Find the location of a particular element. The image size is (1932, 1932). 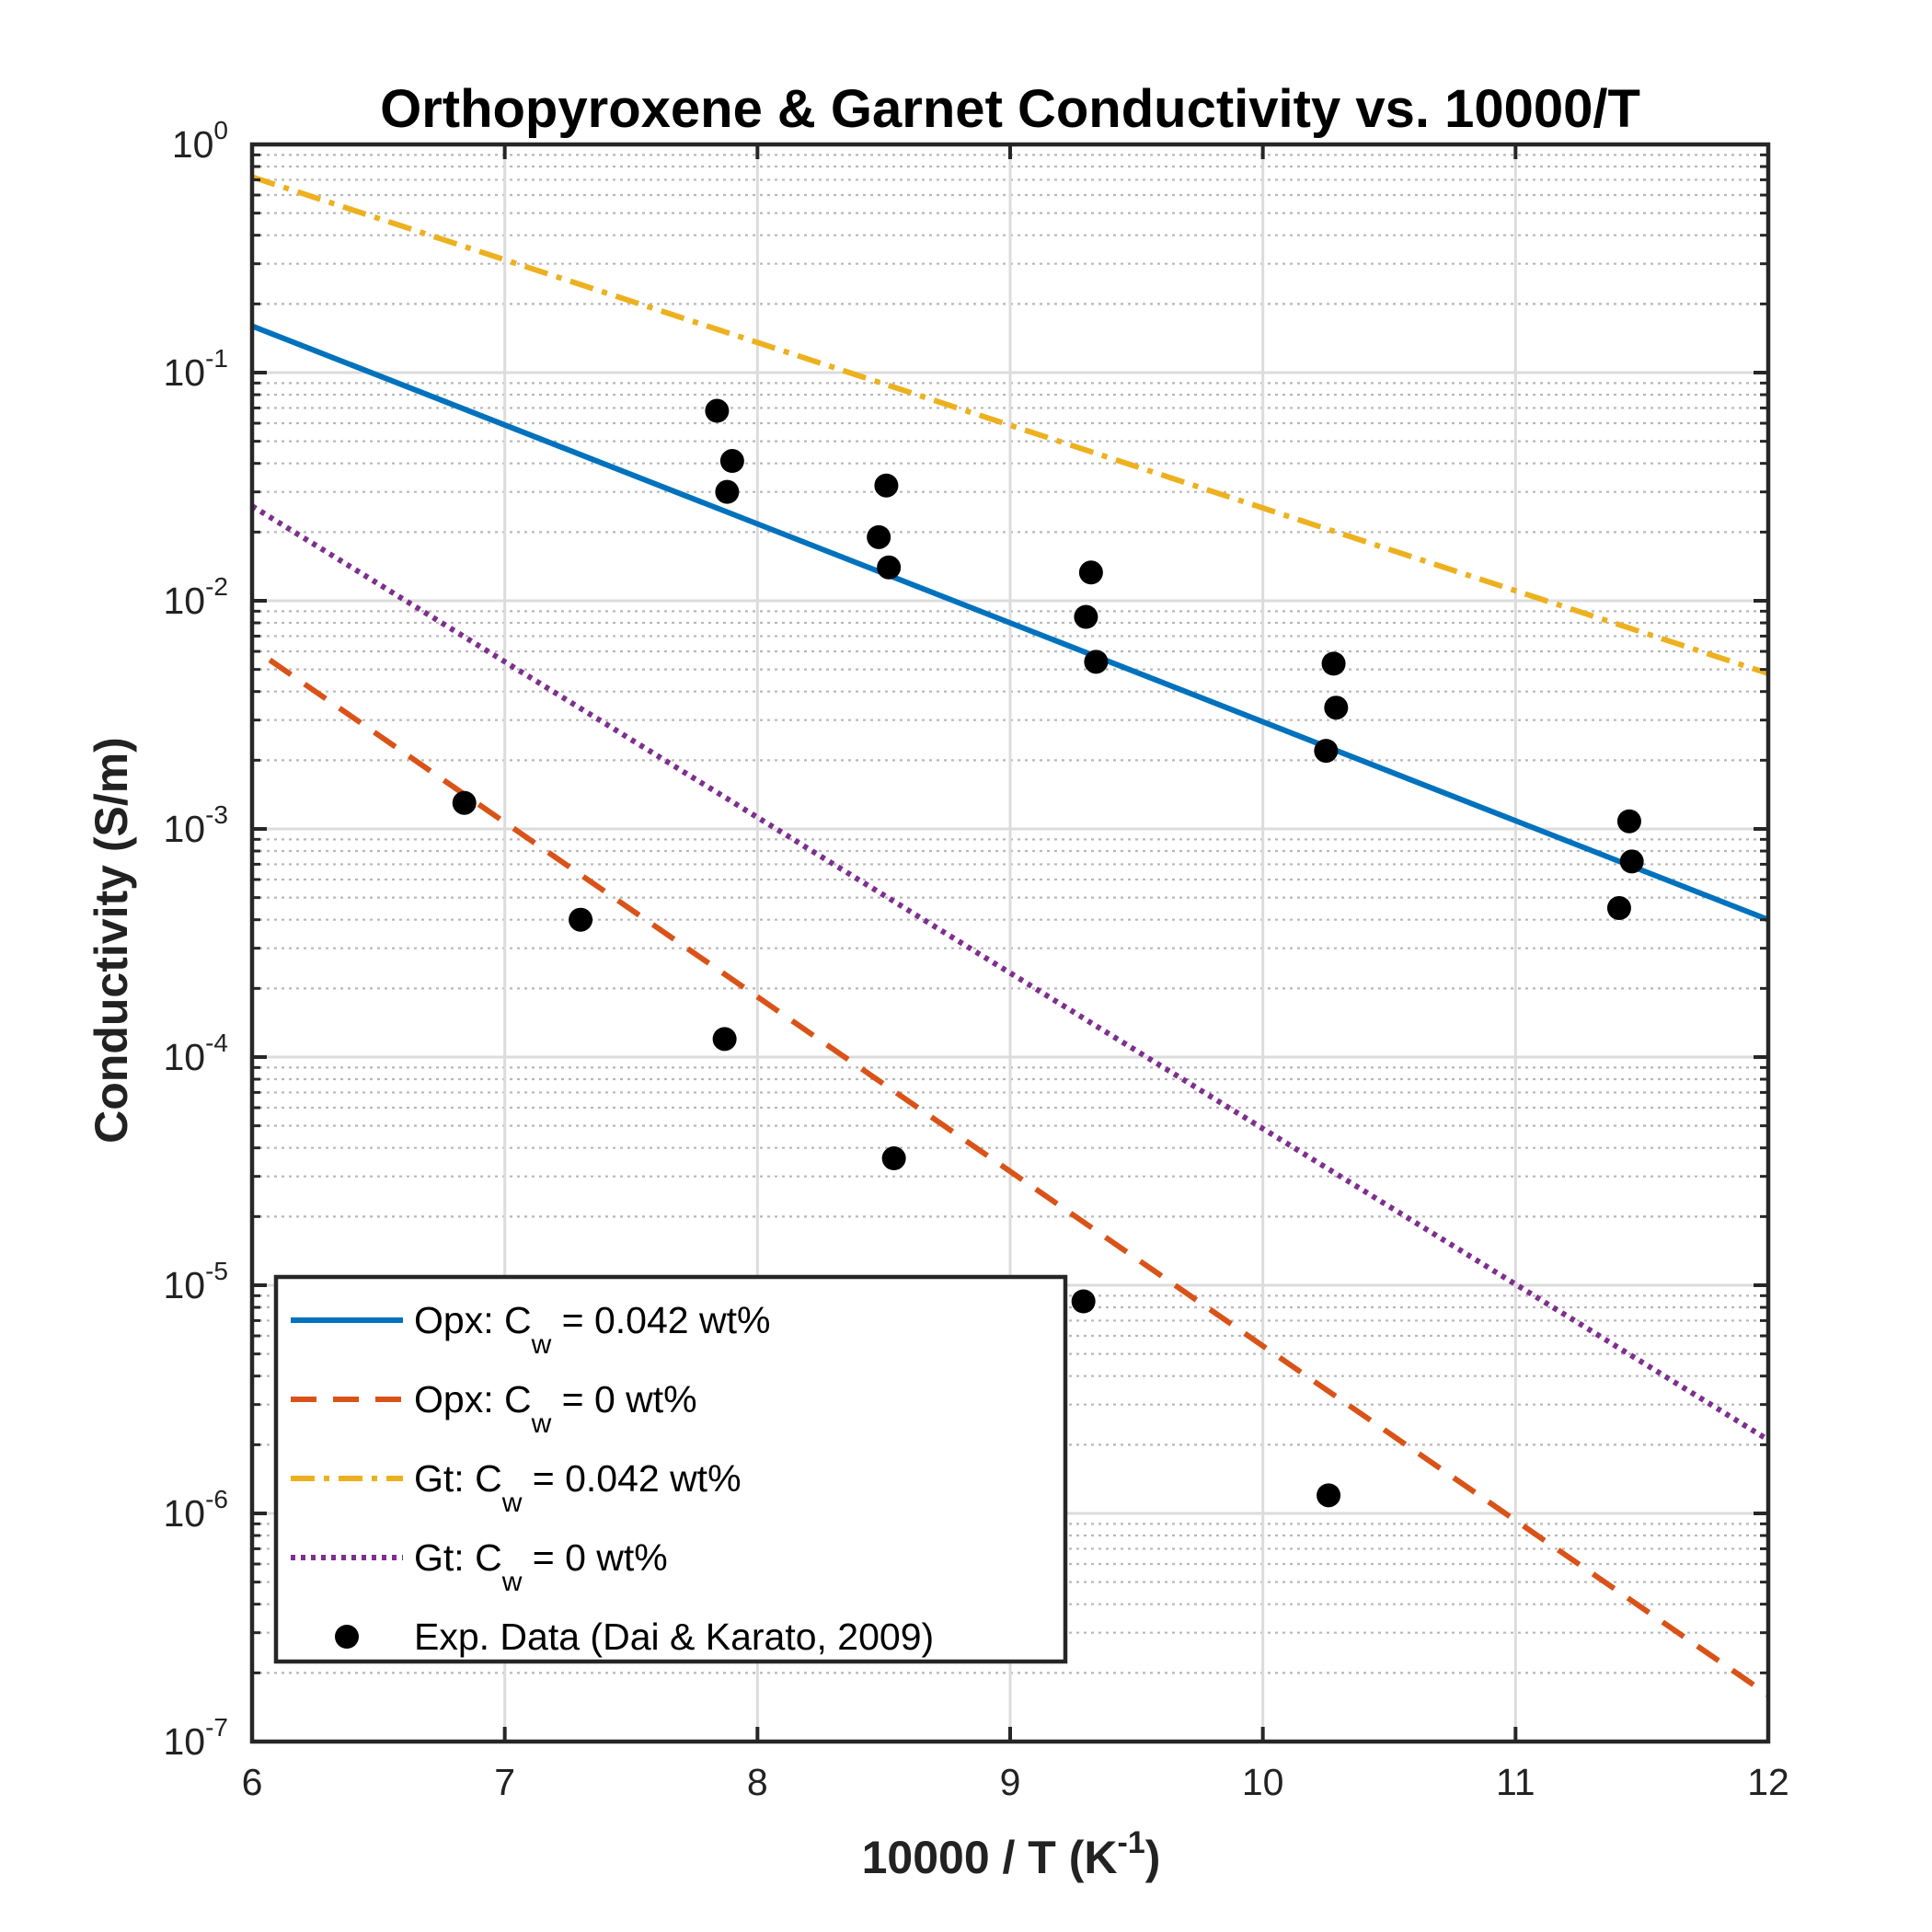

y-axis-label: Conductivity (S/m) is located at coordinates (111, 940).